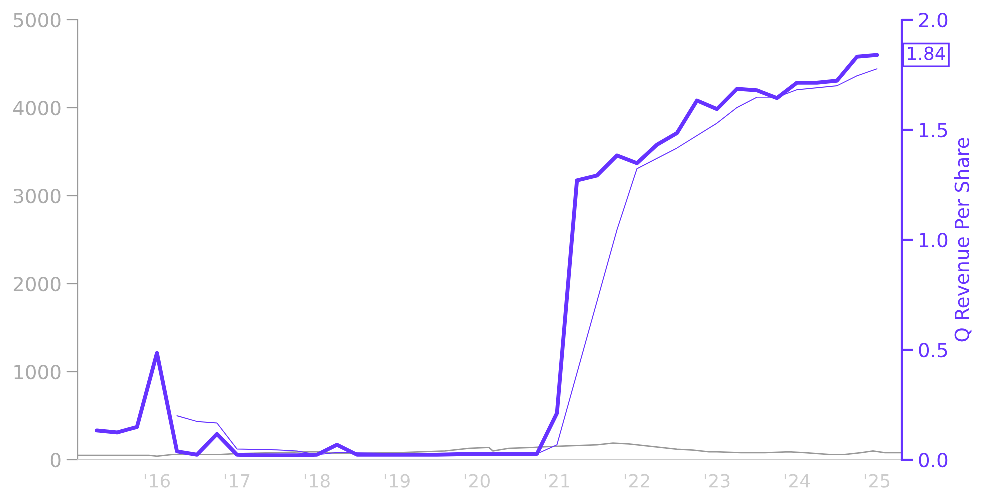  What do you see at coordinates (933, 20) in the screenshot?
I see `y2-tick-label: 2.0` at bounding box center [933, 20].